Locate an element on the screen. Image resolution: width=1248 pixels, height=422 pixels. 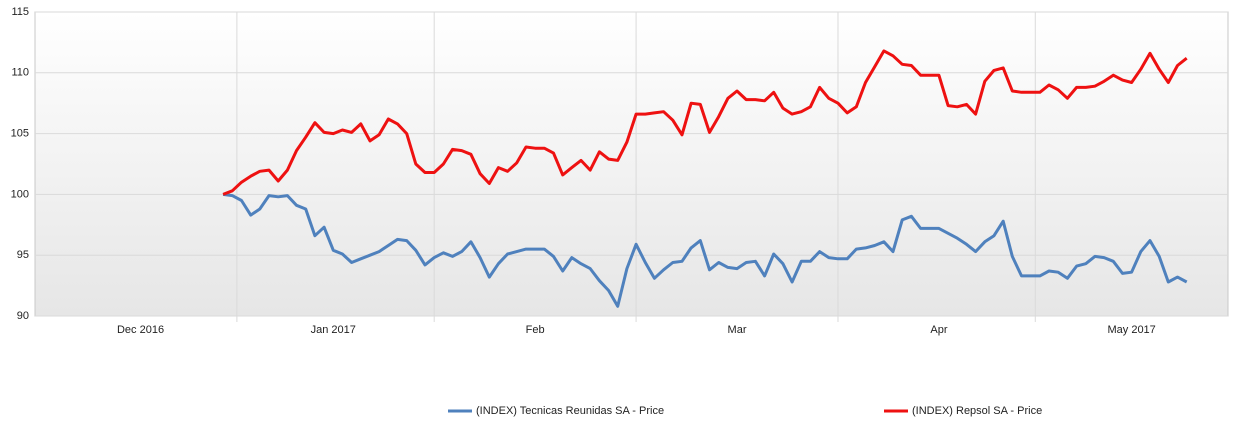
x-tick-label: Jan 2017 is located at coordinates (333, 330).